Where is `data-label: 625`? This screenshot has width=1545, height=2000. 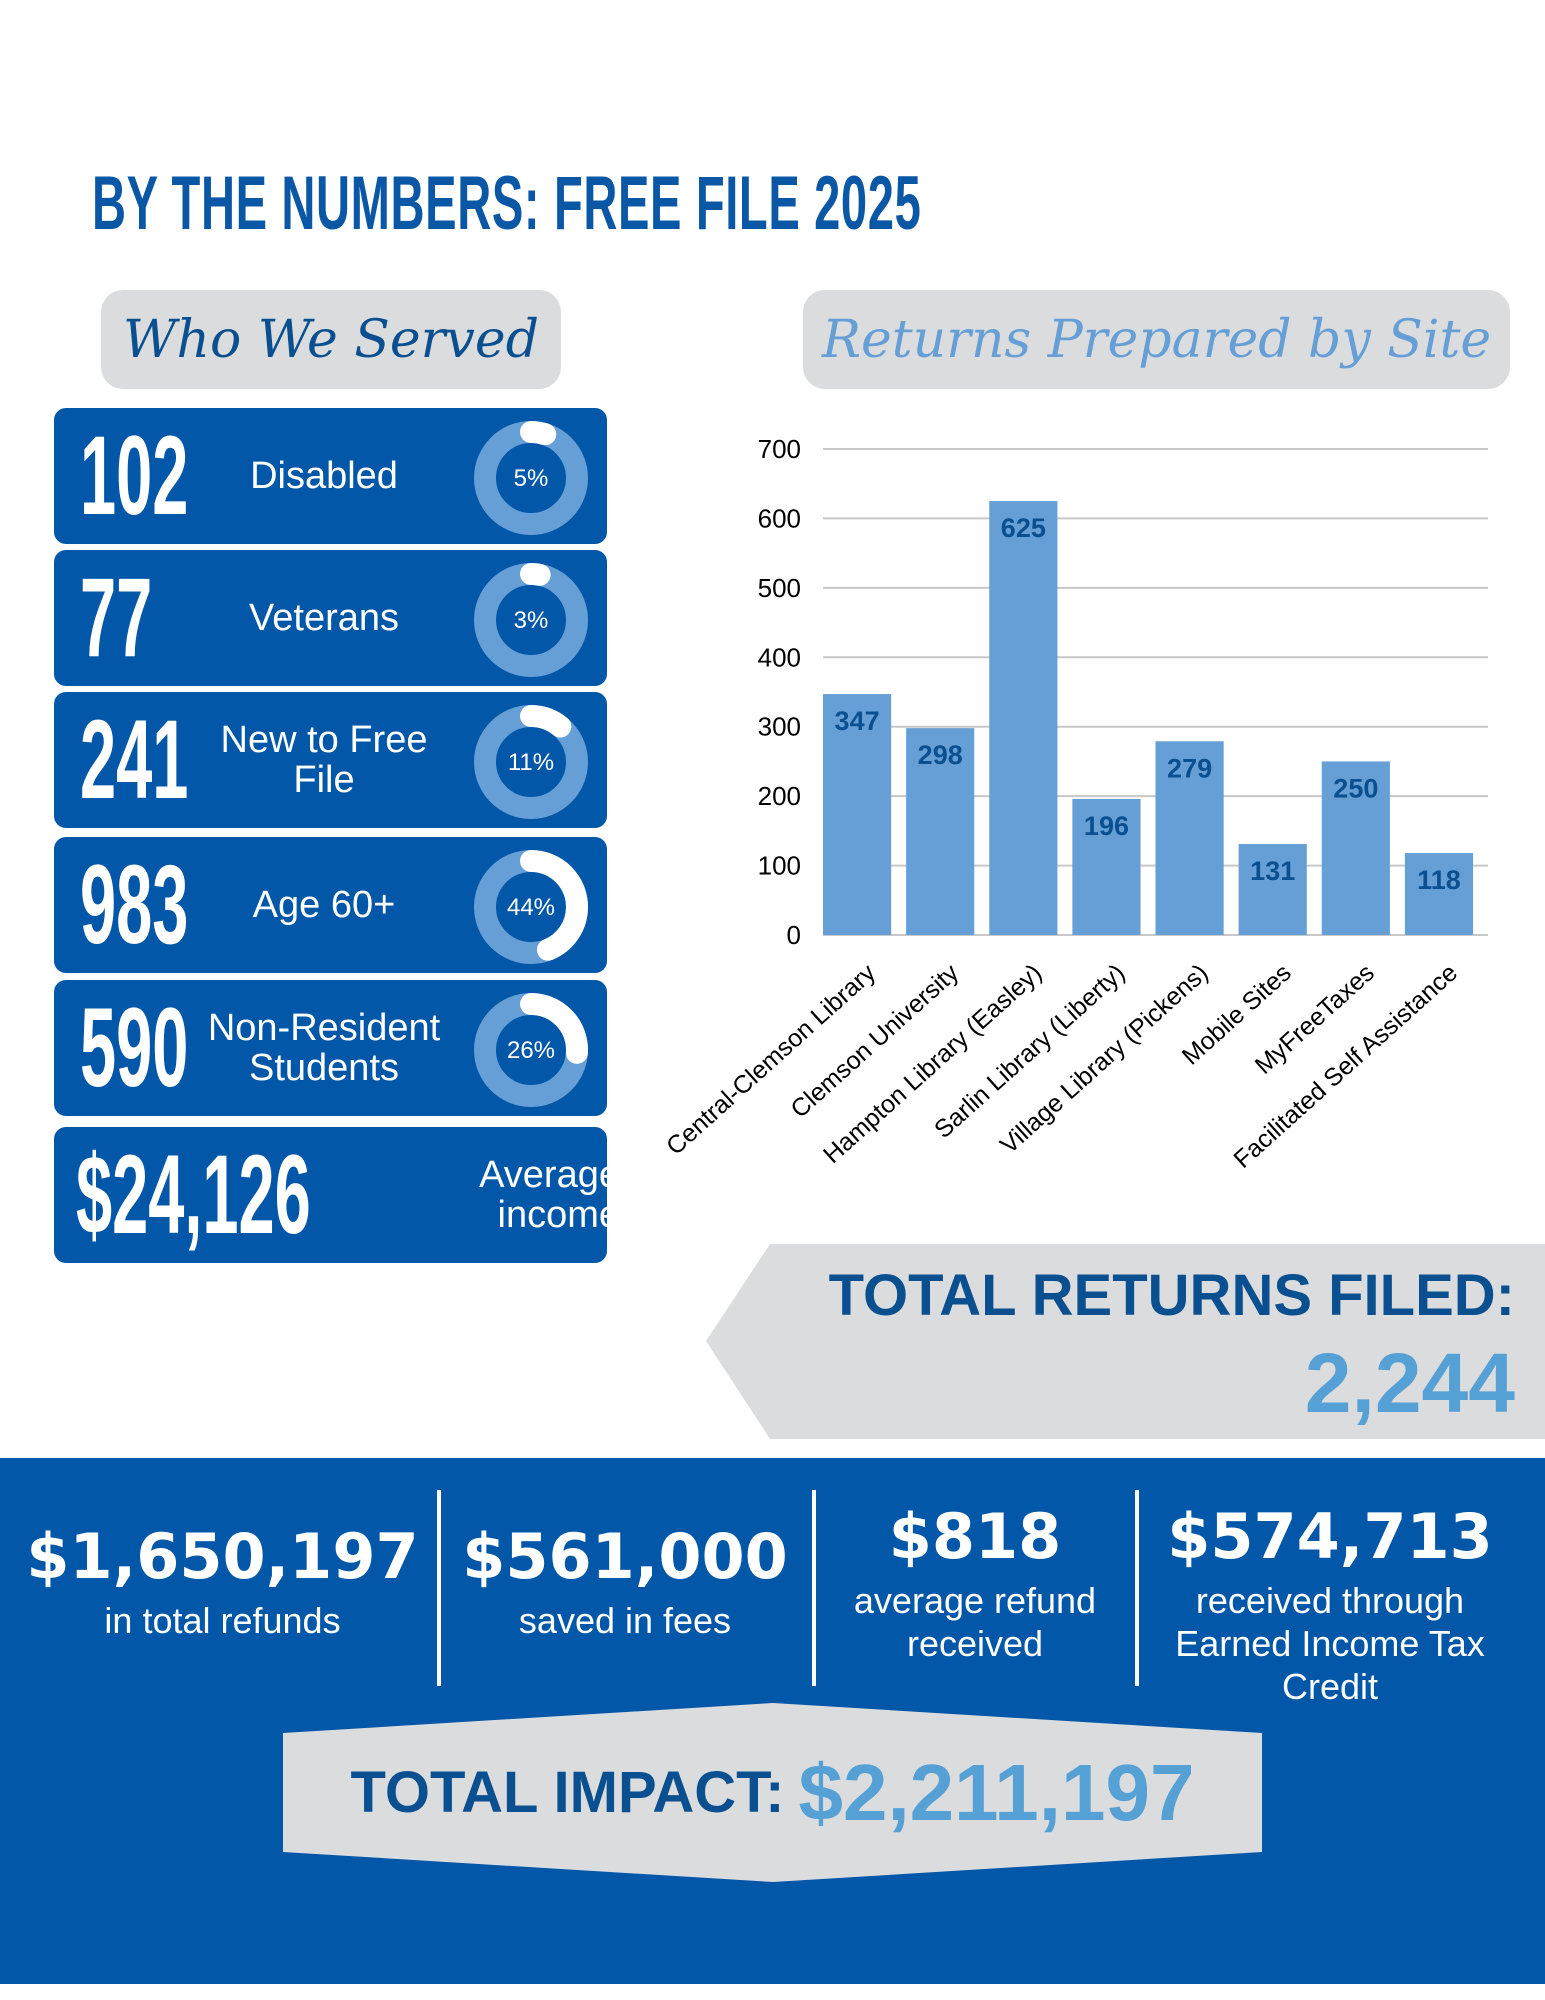 data-label: 625 is located at coordinates (1023, 528).